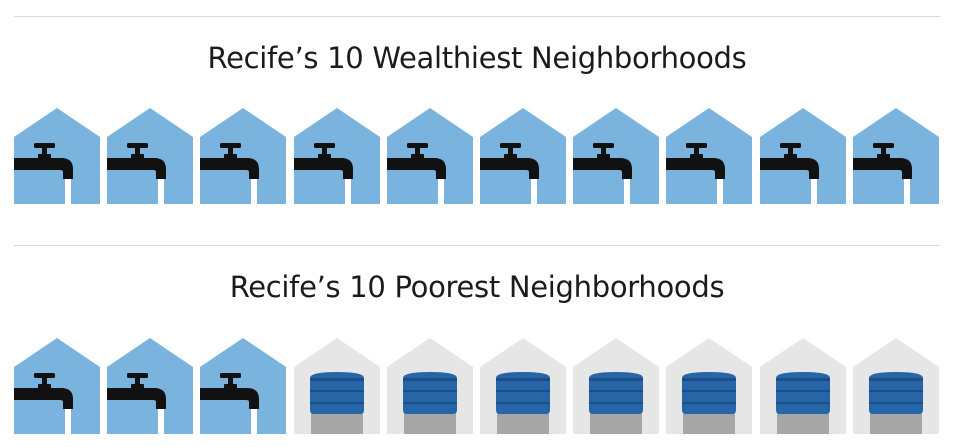 The height and width of the screenshot is (447, 954). I want to click on section-title-poorest: Recife’s 10 Poorest Neighborhoods, so click(477, 287).